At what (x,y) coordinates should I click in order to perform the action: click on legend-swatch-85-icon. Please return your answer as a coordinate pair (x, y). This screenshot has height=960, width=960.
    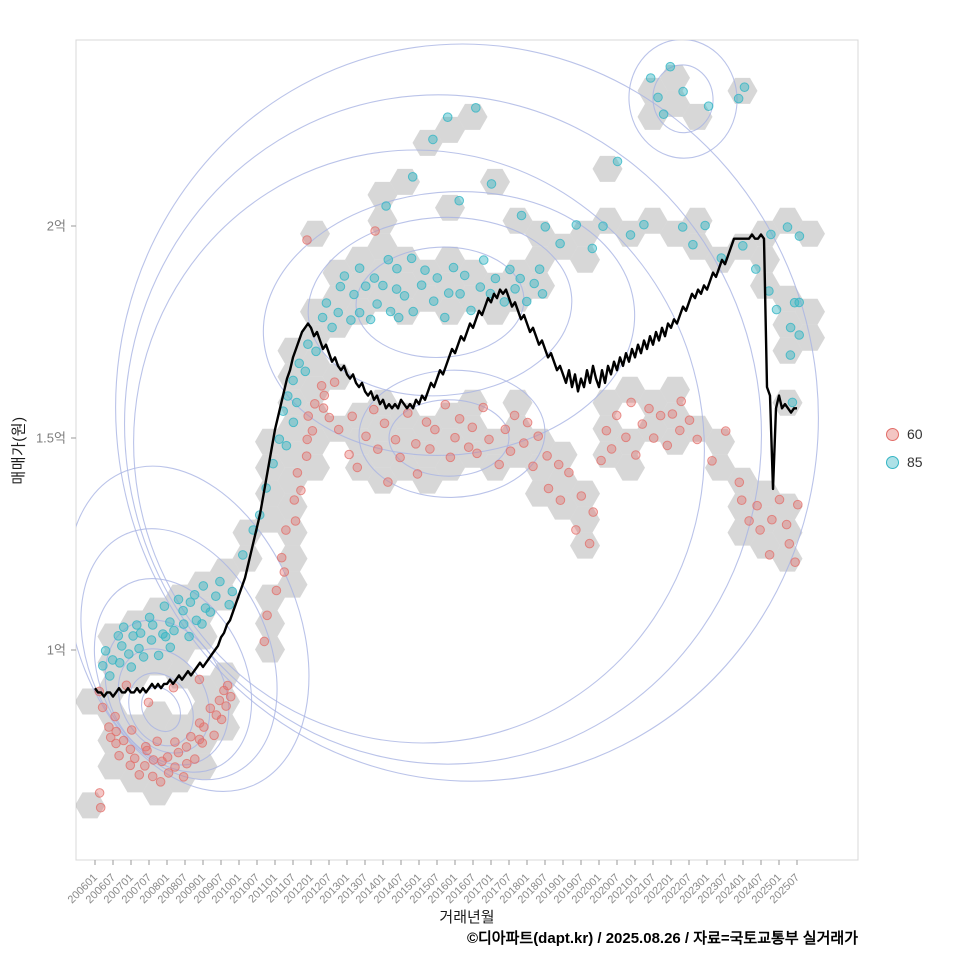
    Looking at the image, I should click on (892, 462).